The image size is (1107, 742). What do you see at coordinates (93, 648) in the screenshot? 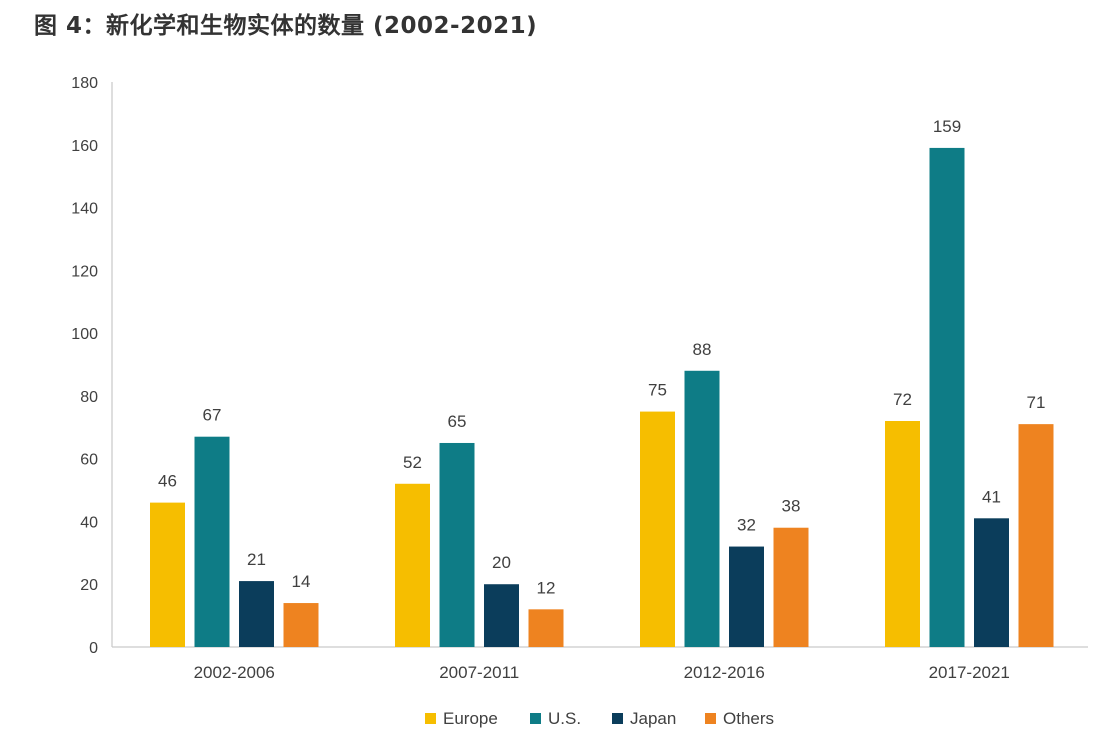
I see `y-tick-label: 0` at bounding box center [93, 648].